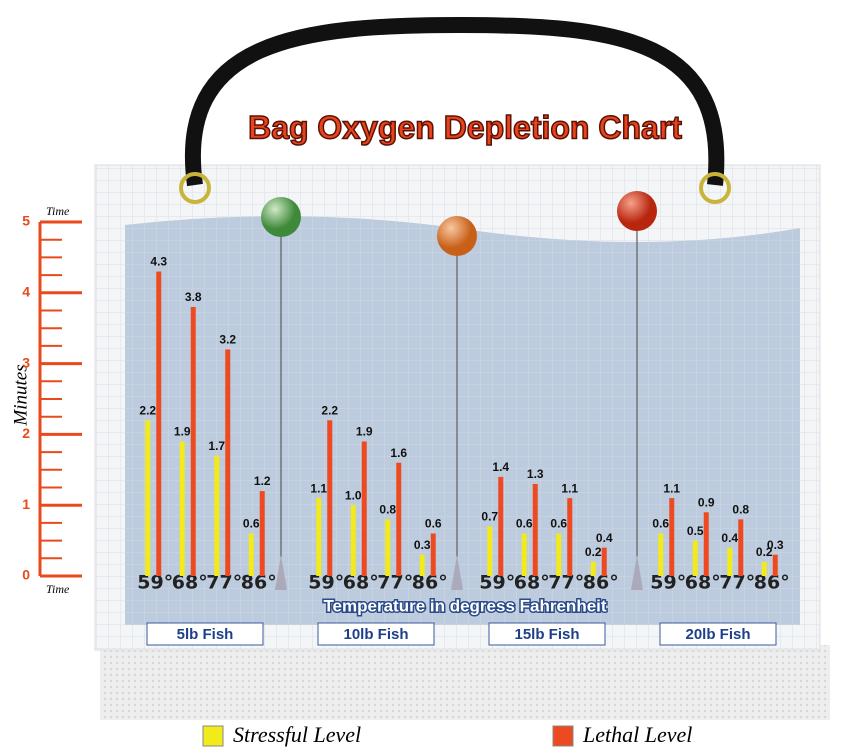 The image size is (841, 752). What do you see at coordinates (227, 340) in the screenshot?
I see `value-label: 3.2` at bounding box center [227, 340].